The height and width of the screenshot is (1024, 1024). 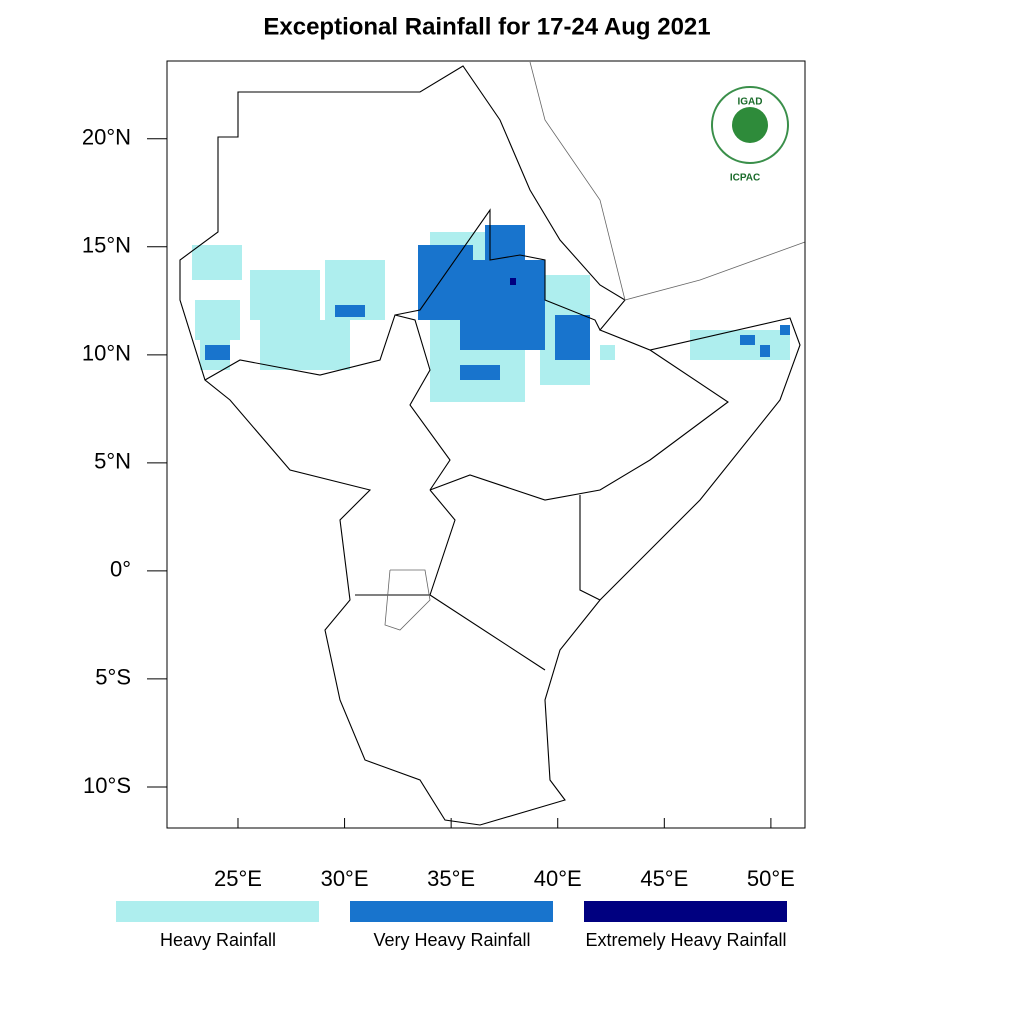 I want to click on legend-label: Very Heavy Rainfall, so click(x=451, y=940).